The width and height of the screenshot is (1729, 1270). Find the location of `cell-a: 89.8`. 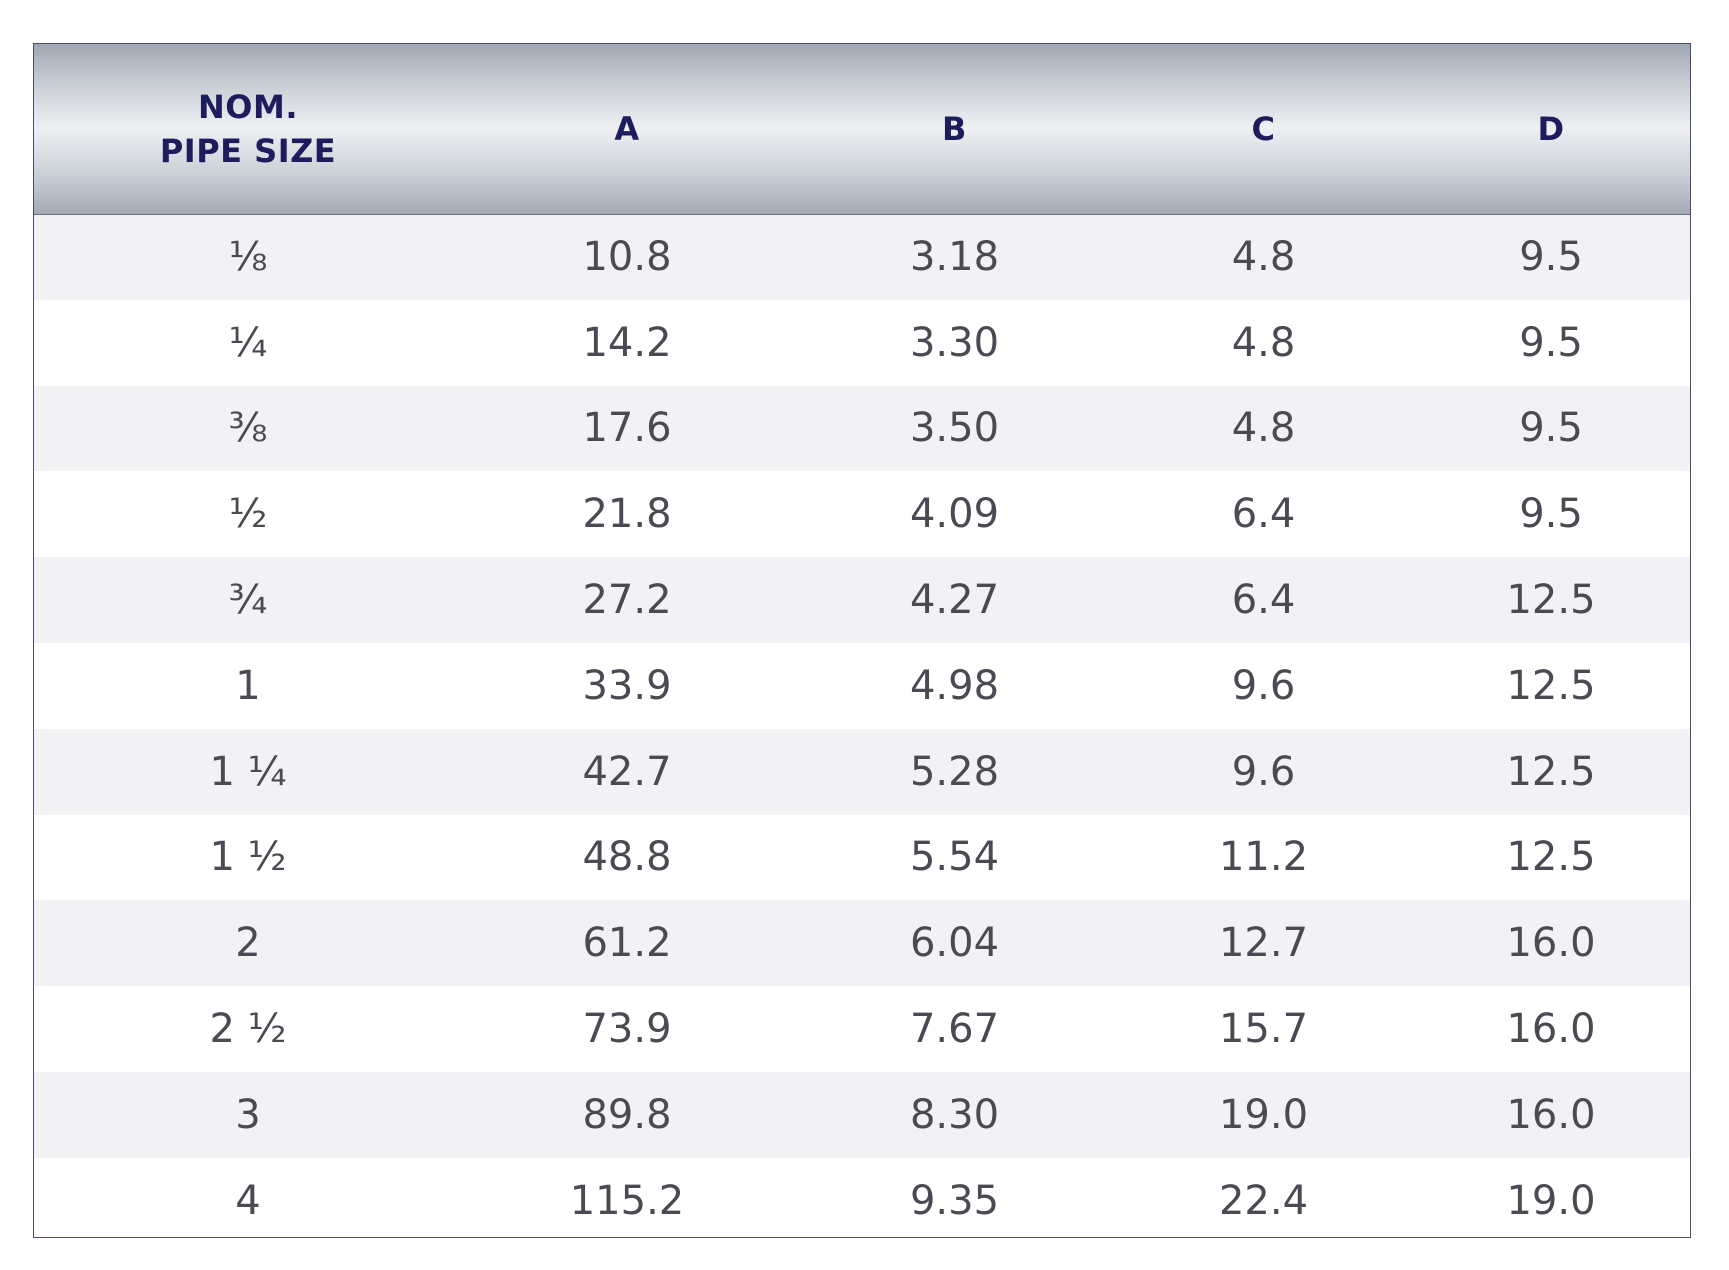

cell-a: 89.8 is located at coordinates (627, 1114).